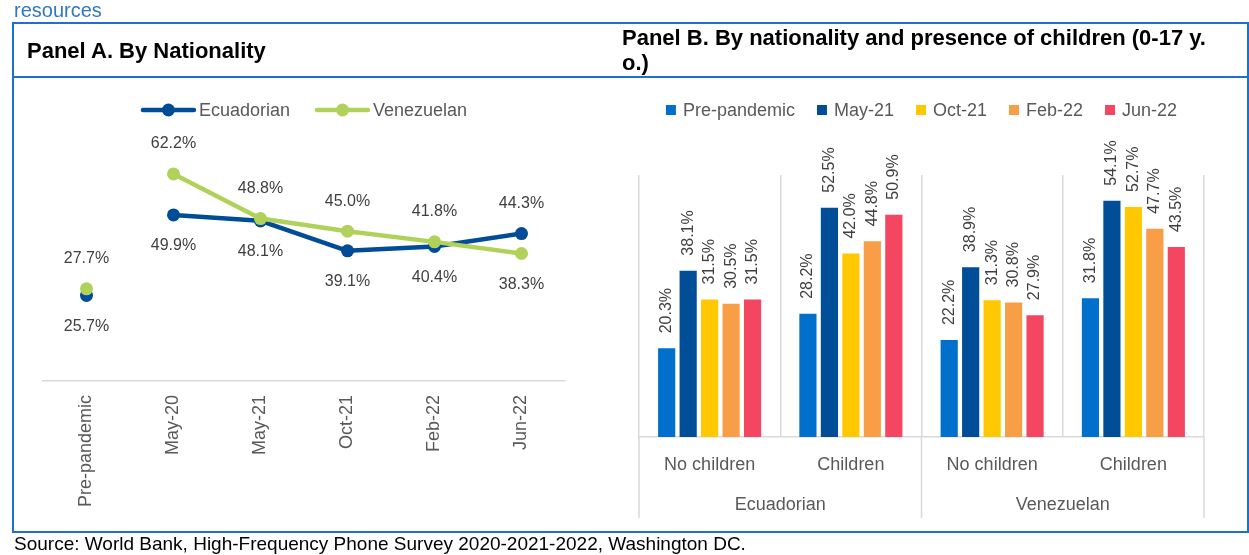 This screenshot has width=1249, height=555. What do you see at coordinates (244, 109) in the screenshot?
I see `legend-label: Ecuadorian` at bounding box center [244, 109].